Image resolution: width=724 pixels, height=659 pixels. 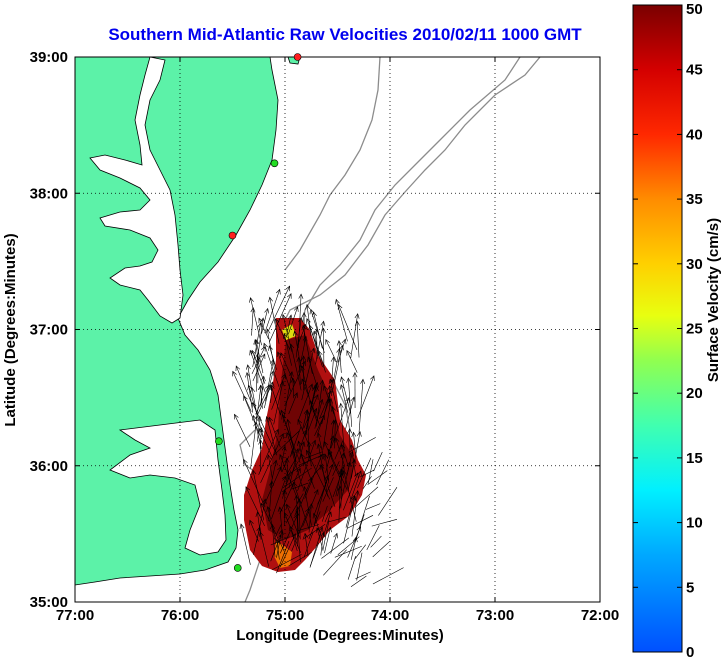 What do you see at coordinates (690, 651) in the screenshot?
I see `colorbar-tick-label: 0` at bounding box center [690, 651].